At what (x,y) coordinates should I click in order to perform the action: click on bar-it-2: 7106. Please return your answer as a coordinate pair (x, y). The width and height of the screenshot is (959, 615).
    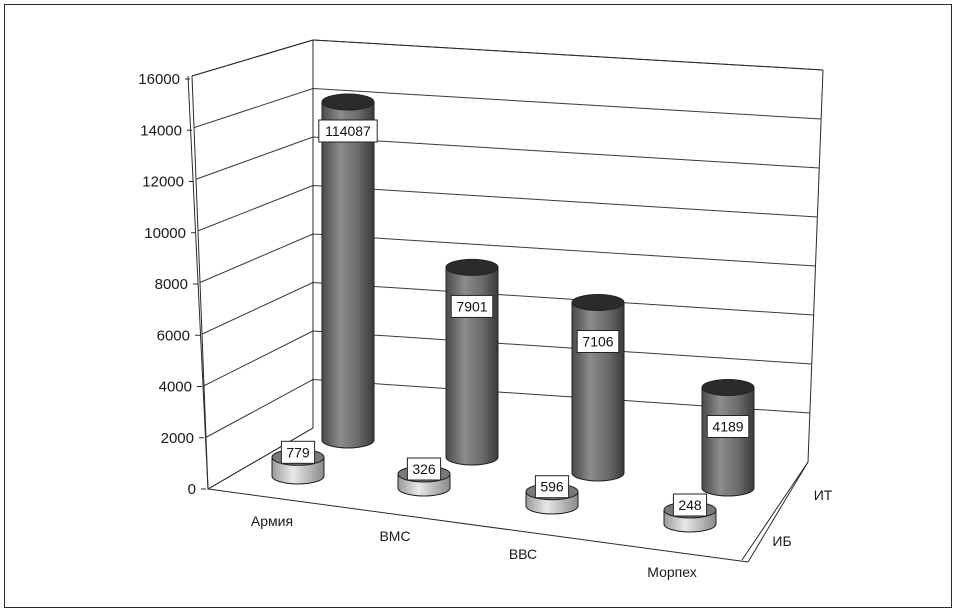
    Looking at the image, I should click on (598, 388).